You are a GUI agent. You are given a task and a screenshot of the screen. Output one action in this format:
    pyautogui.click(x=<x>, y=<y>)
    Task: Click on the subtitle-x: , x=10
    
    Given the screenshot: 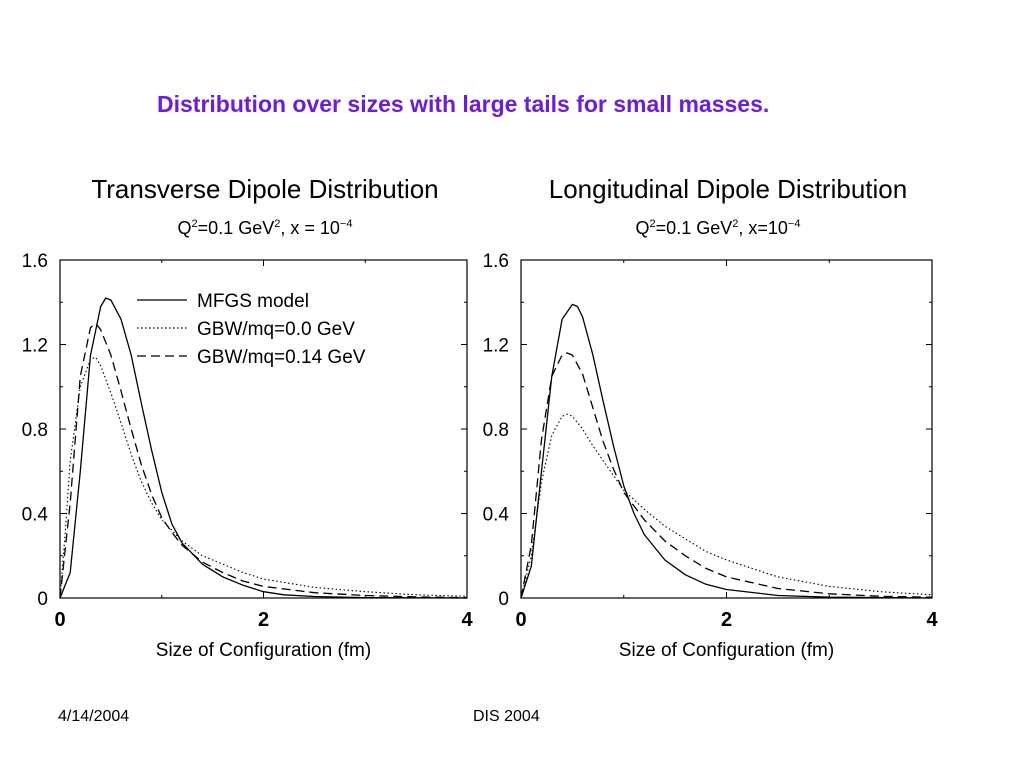 What is the action you would take?
    pyautogui.click(x=763, y=228)
    